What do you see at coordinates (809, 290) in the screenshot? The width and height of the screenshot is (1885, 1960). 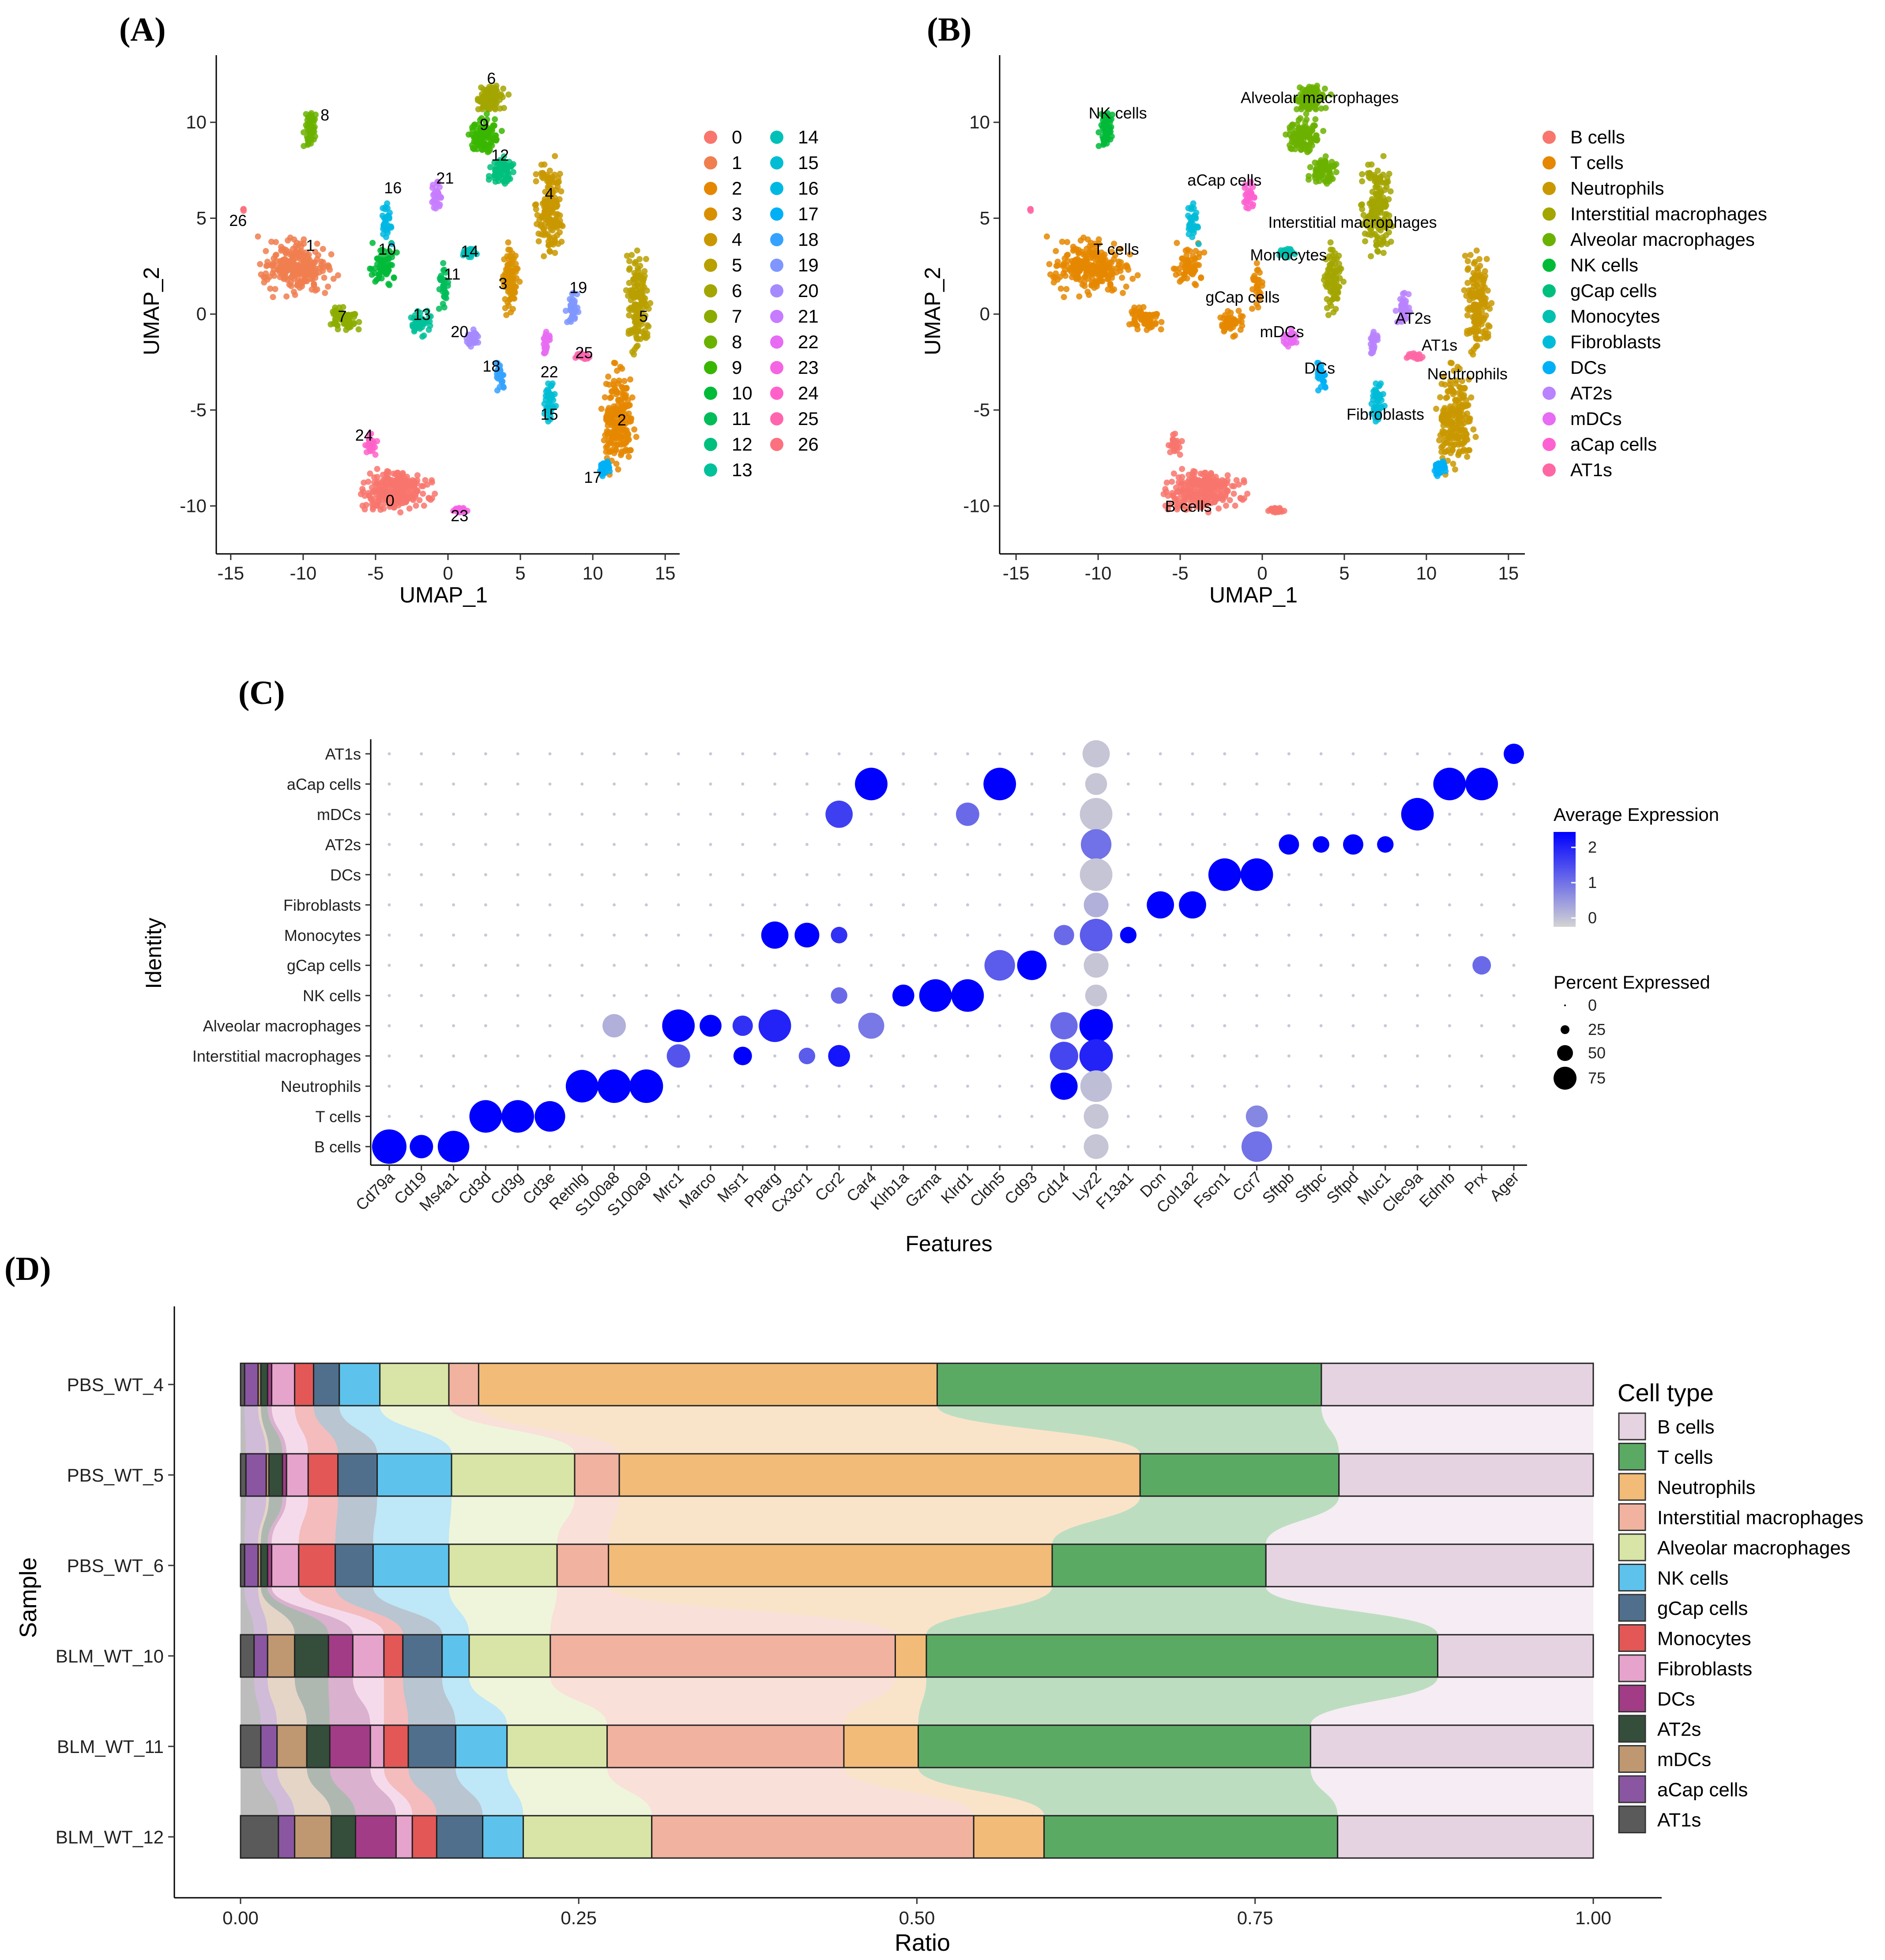 I see `legend-label: 20` at bounding box center [809, 290].